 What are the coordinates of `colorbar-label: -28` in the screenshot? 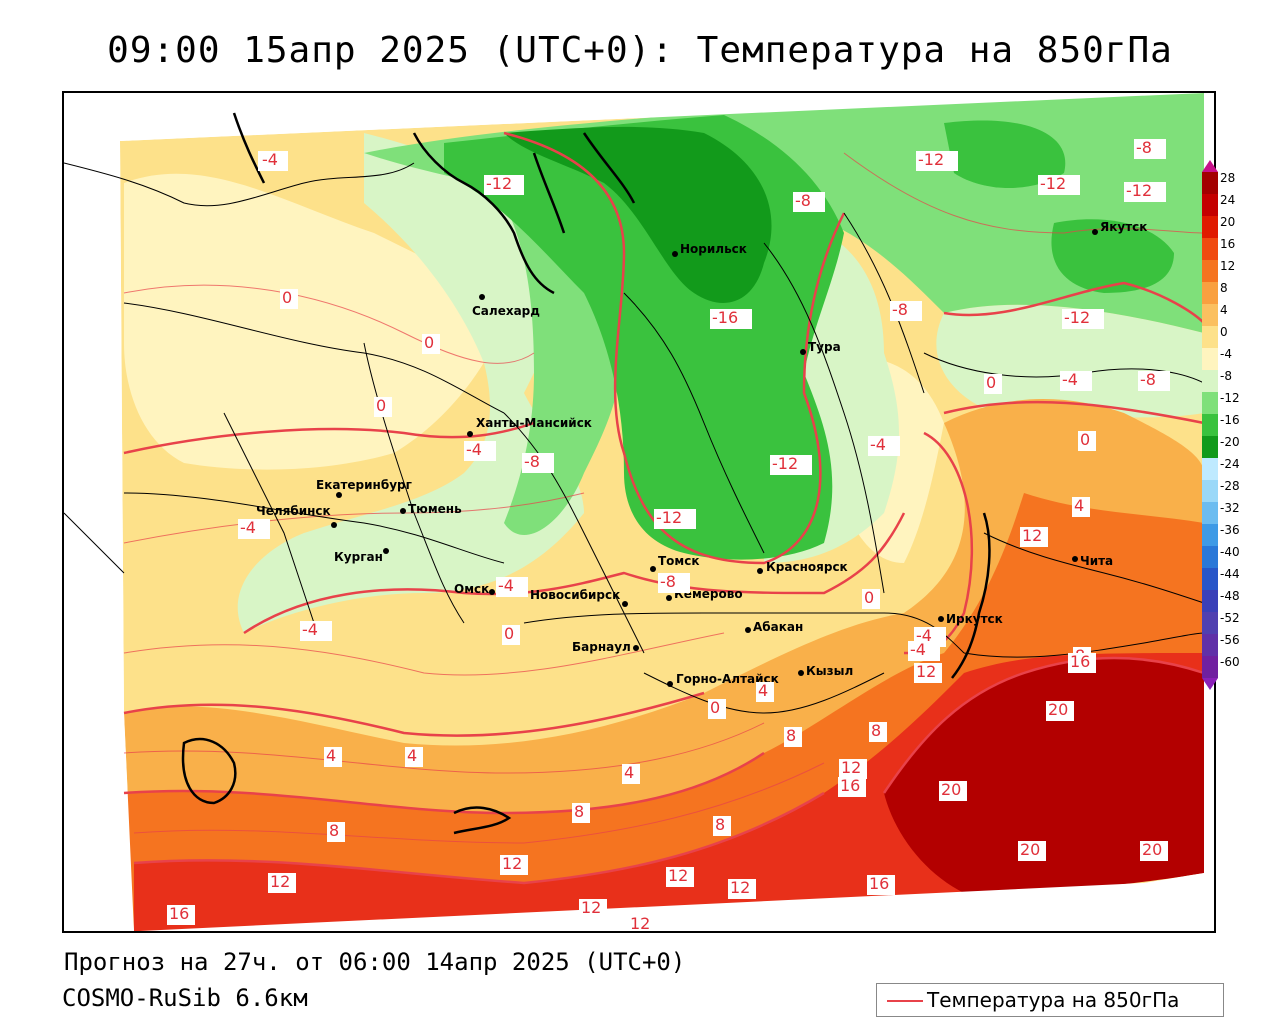 It's located at (1230, 486).